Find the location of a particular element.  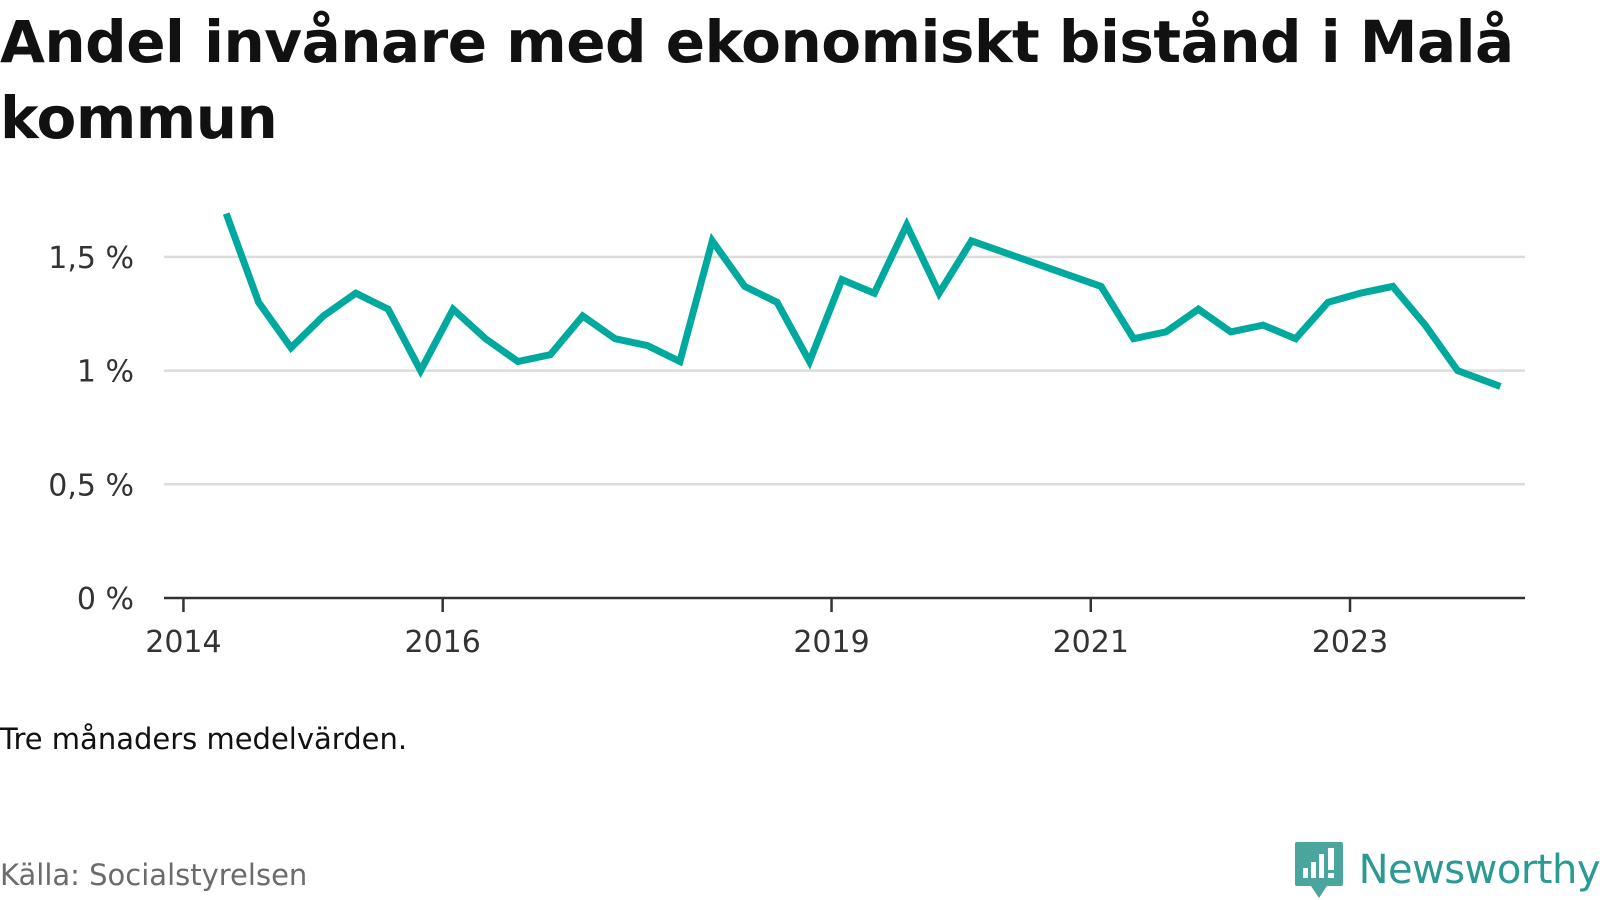

x-axis: 2014 2016 2019 2021 2023 is located at coordinates (835, 628).